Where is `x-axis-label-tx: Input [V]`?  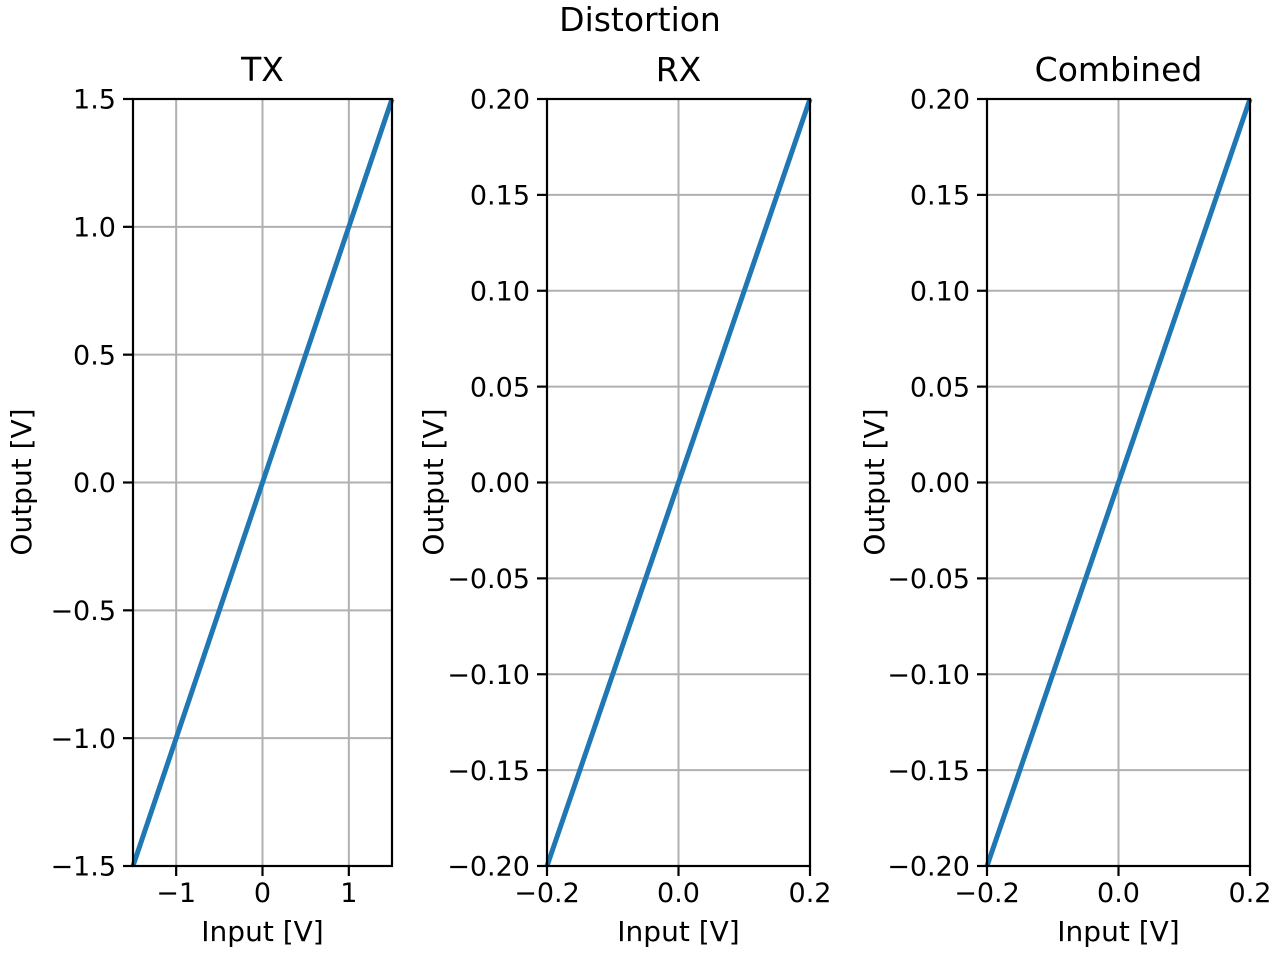
x-axis-label-tx: Input [V] is located at coordinates (262, 931).